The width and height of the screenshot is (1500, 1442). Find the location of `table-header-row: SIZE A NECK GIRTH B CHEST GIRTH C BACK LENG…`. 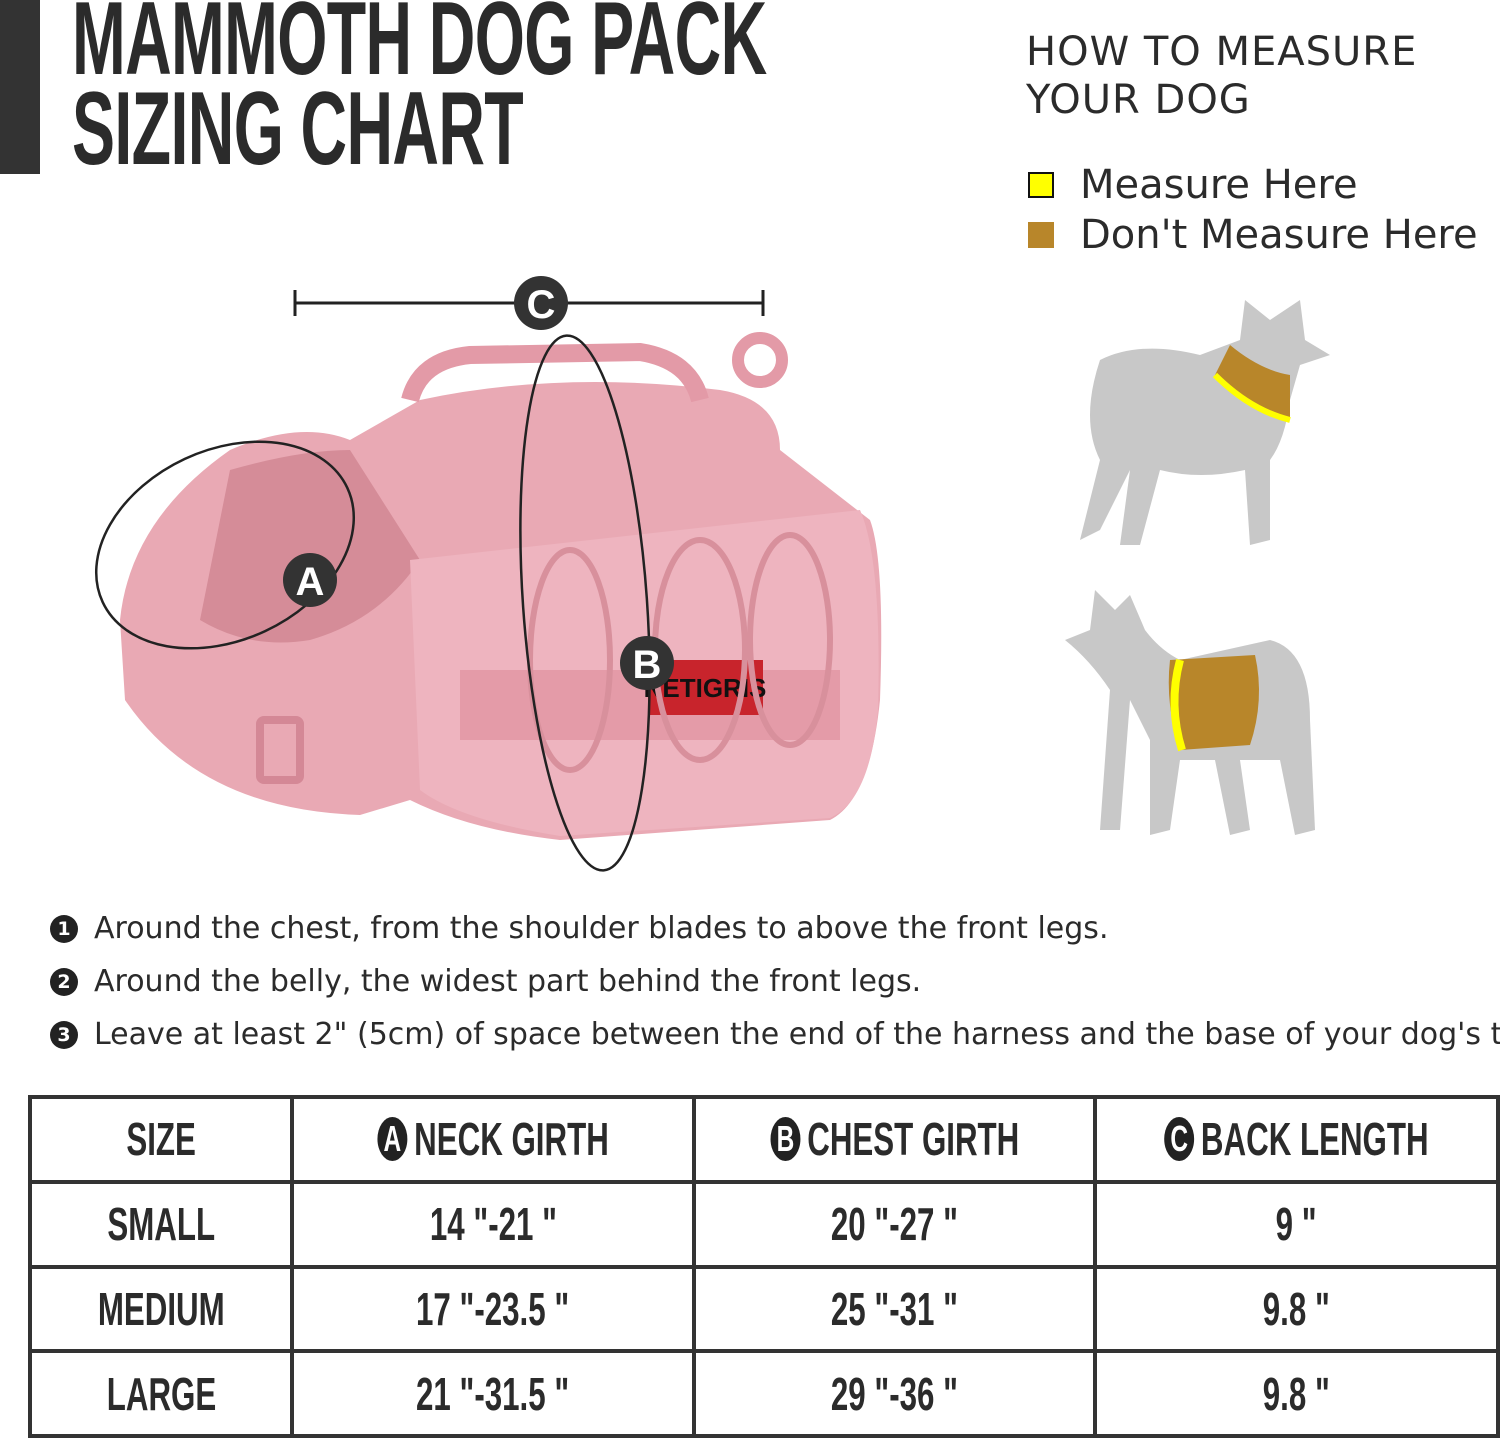

table-header-row: SIZE A NECK GIRTH B CHEST GIRTH C BACK LENG… is located at coordinates (764, 1139).